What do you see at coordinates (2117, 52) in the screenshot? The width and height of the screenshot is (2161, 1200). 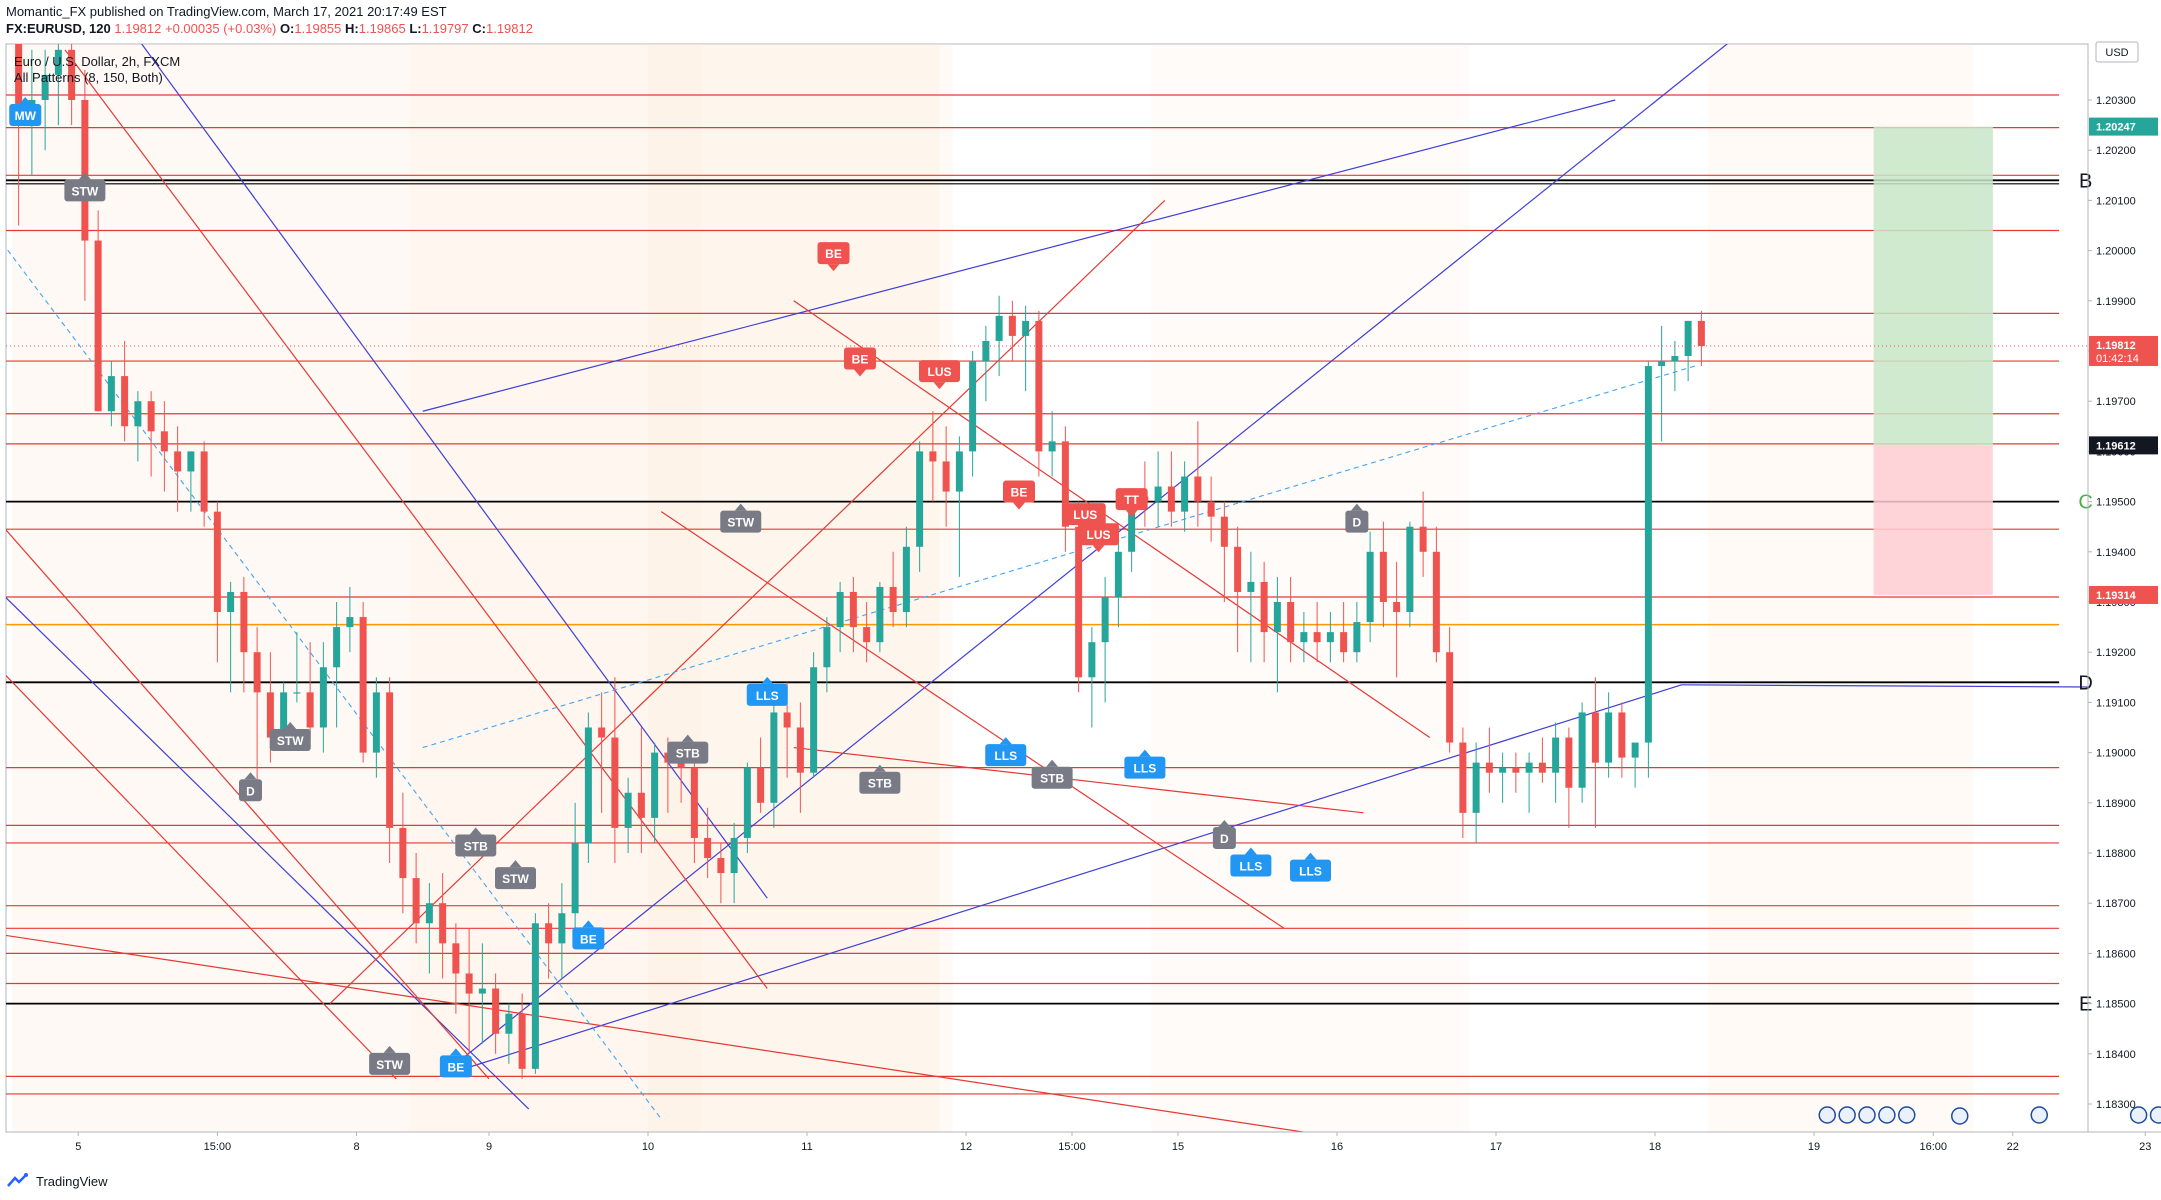 I see `currency-badge` at bounding box center [2117, 52].